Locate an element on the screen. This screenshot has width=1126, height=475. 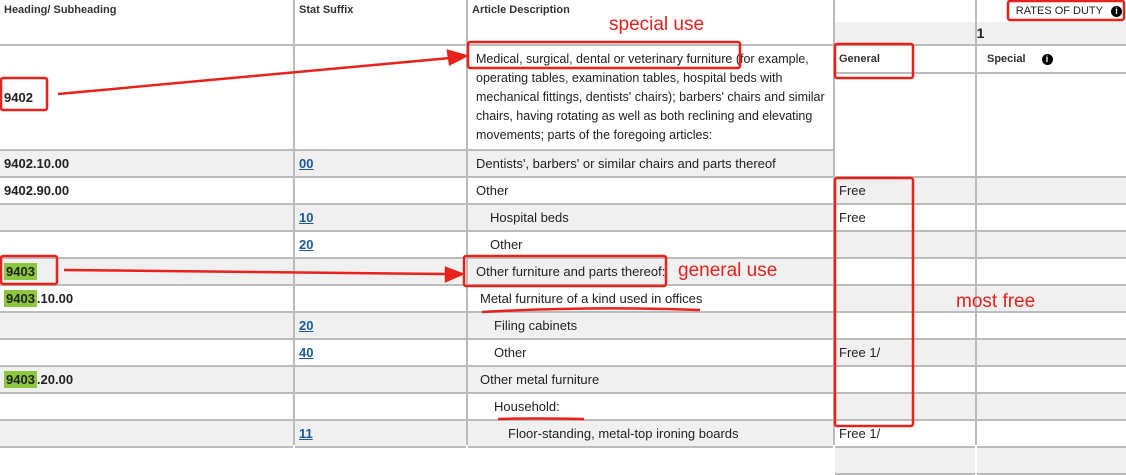
special-label: Special is located at coordinates (1006, 59).